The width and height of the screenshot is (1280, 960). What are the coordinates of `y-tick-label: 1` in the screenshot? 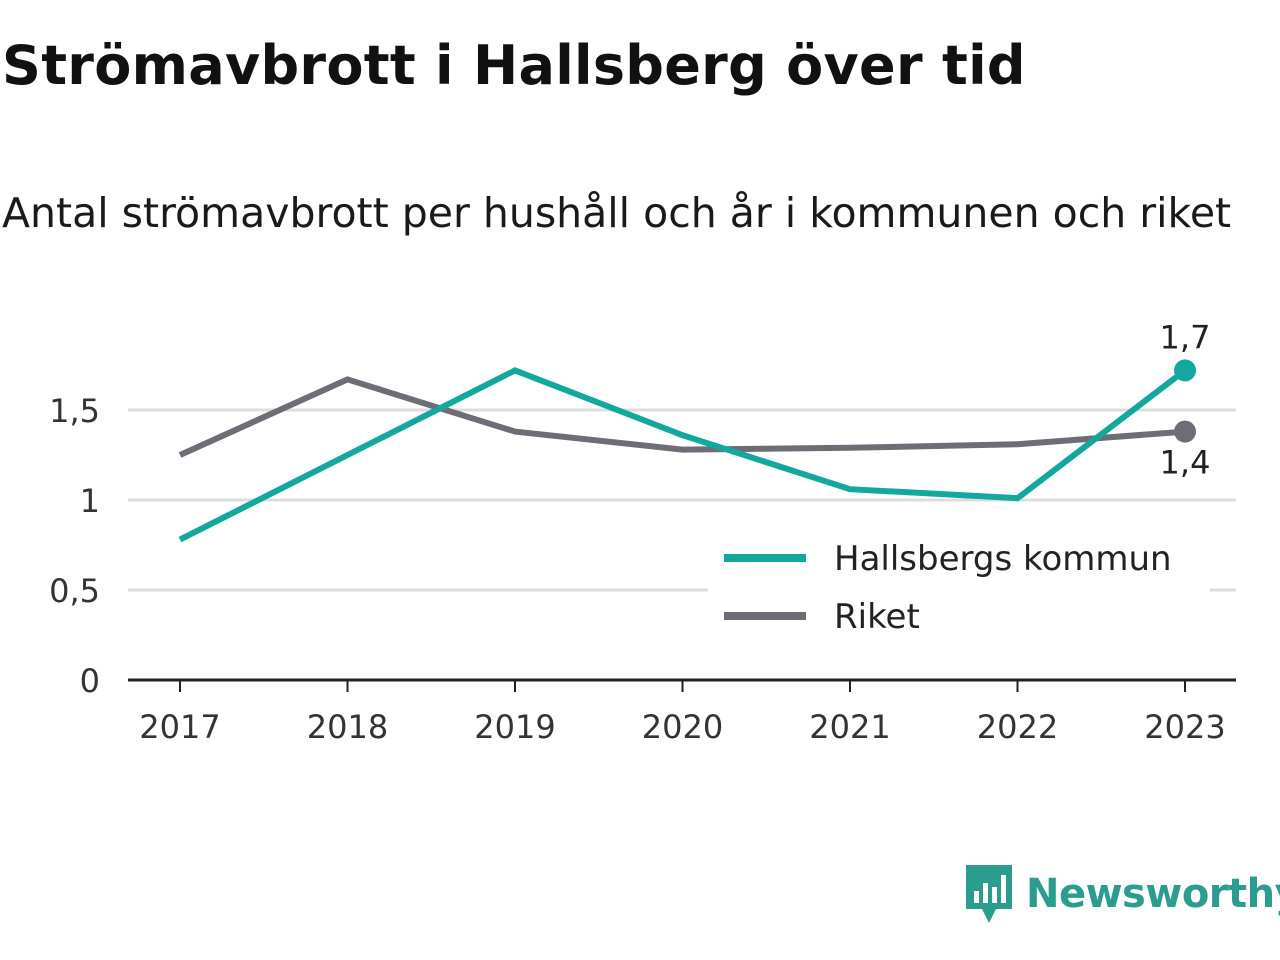 It's located at (90, 501).